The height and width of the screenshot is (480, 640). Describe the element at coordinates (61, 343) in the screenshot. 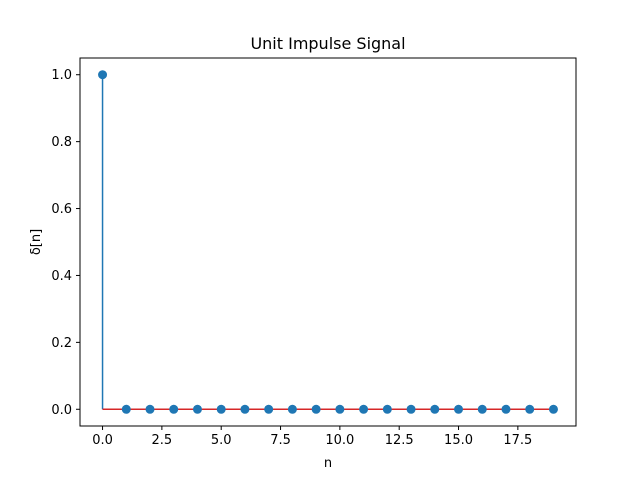

I see `y-tick-label: 0.2` at that location.